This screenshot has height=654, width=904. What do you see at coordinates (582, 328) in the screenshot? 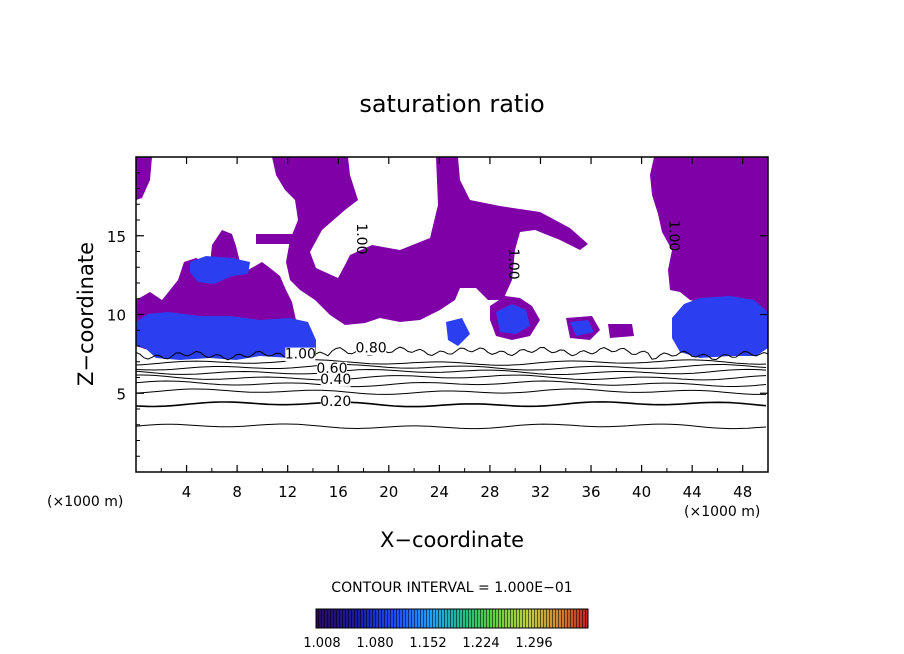
I see `blue-region-small` at bounding box center [582, 328].